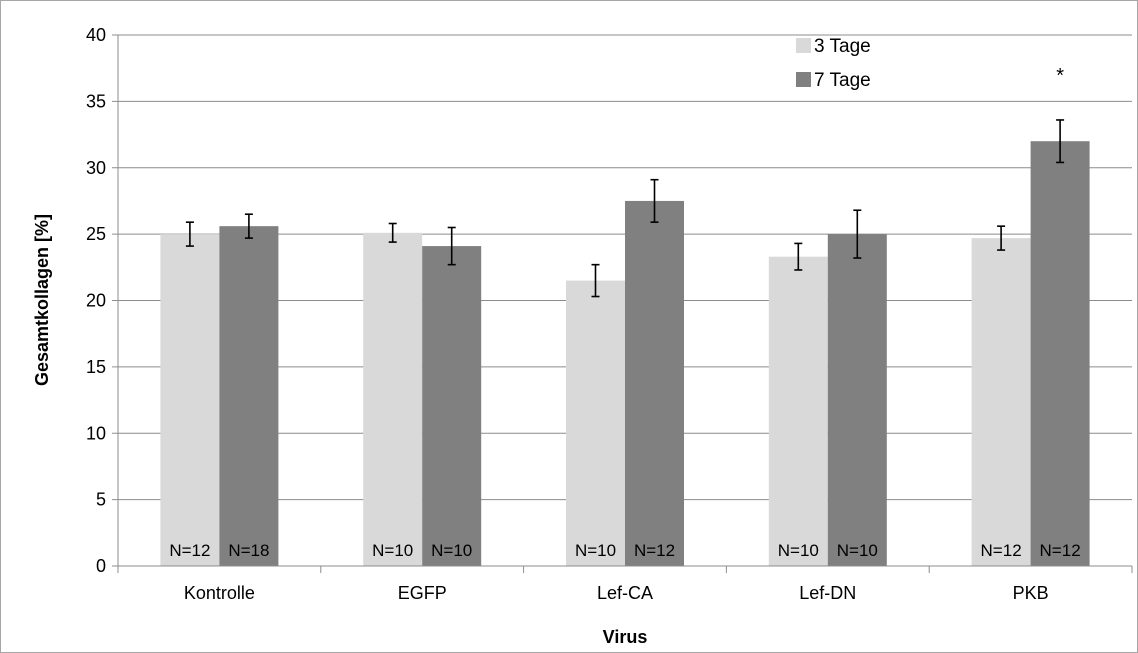  Describe the element at coordinates (96, 301) in the screenshot. I see `y-tick-label: 20` at that location.